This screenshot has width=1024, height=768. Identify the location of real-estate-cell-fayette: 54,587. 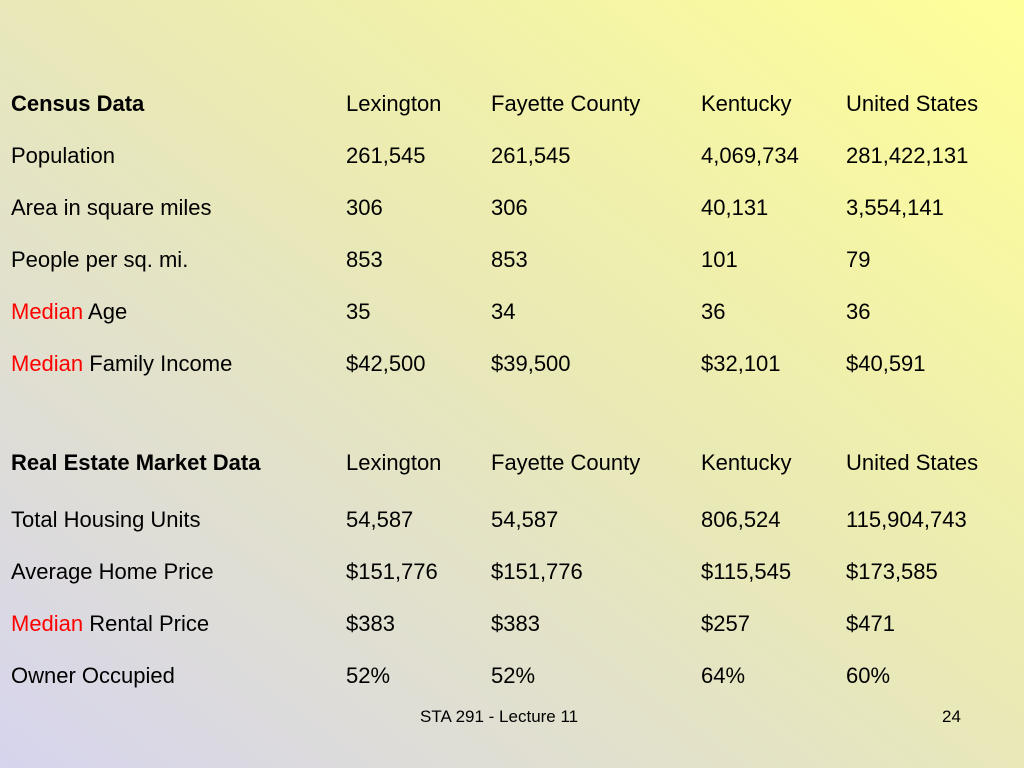
(525, 519).